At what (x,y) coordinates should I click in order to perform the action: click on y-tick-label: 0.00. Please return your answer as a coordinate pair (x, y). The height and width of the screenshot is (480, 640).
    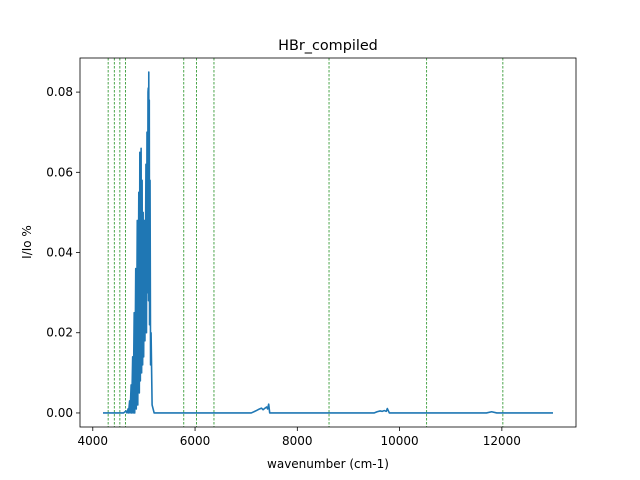
    Looking at the image, I should click on (59, 413).